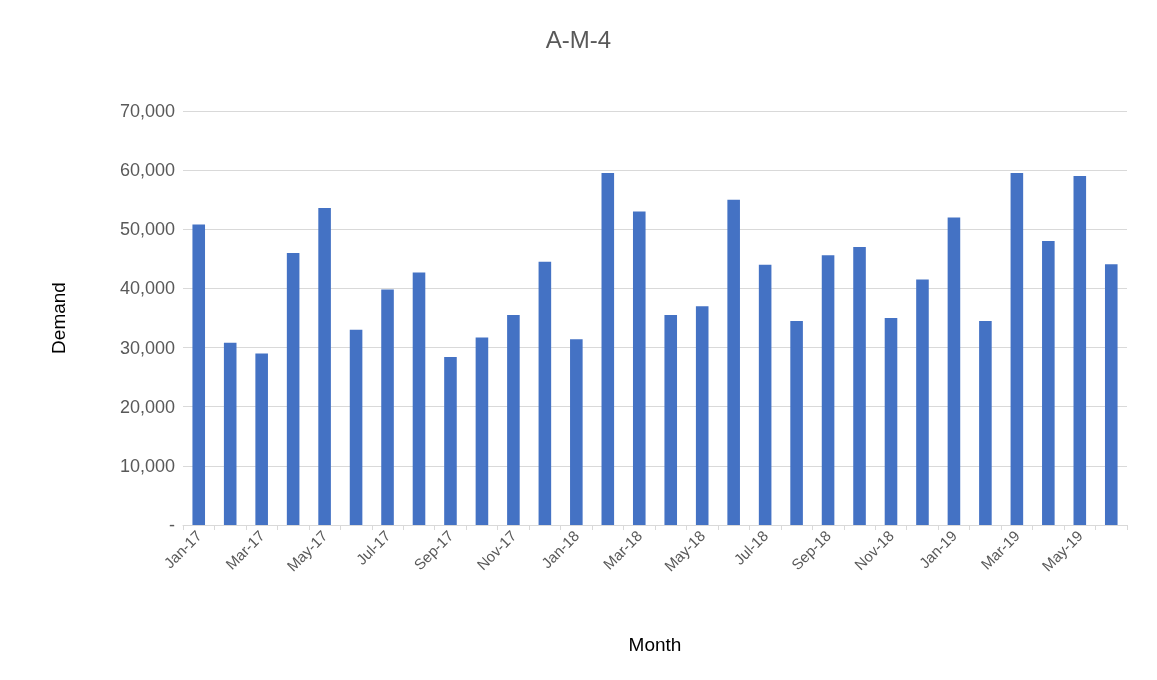 The width and height of the screenshot is (1157, 680). Describe the element at coordinates (147, 111) in the screenshot. I see `y-tick-label: 70,000` at that location.